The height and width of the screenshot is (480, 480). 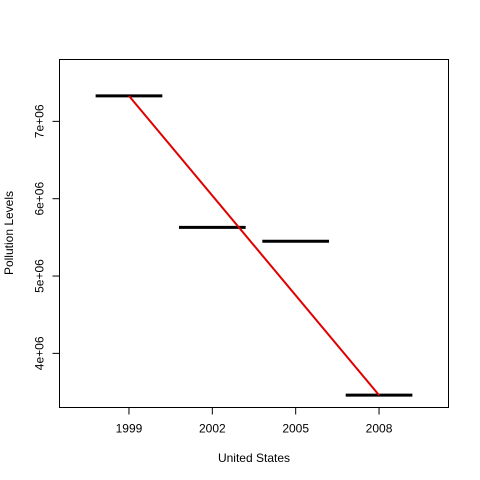 What do you see at coordinates (40, 353) in the screenshot?
I see `y-tick-label: 4e+06` at bounding box center [40, 353].